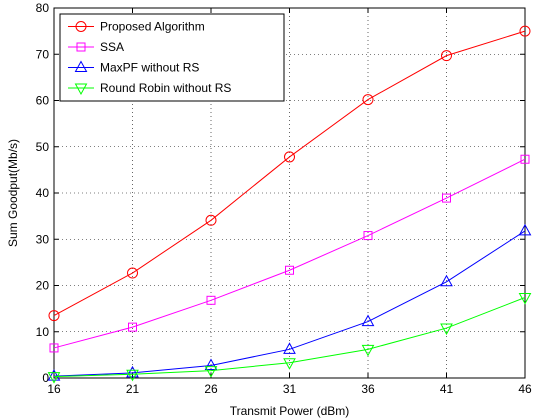 This screenshot has width=540, height=419. Describe the element at coordinates (45, 378) in the screenshot. I see `y-tick-label: 0` at that location.